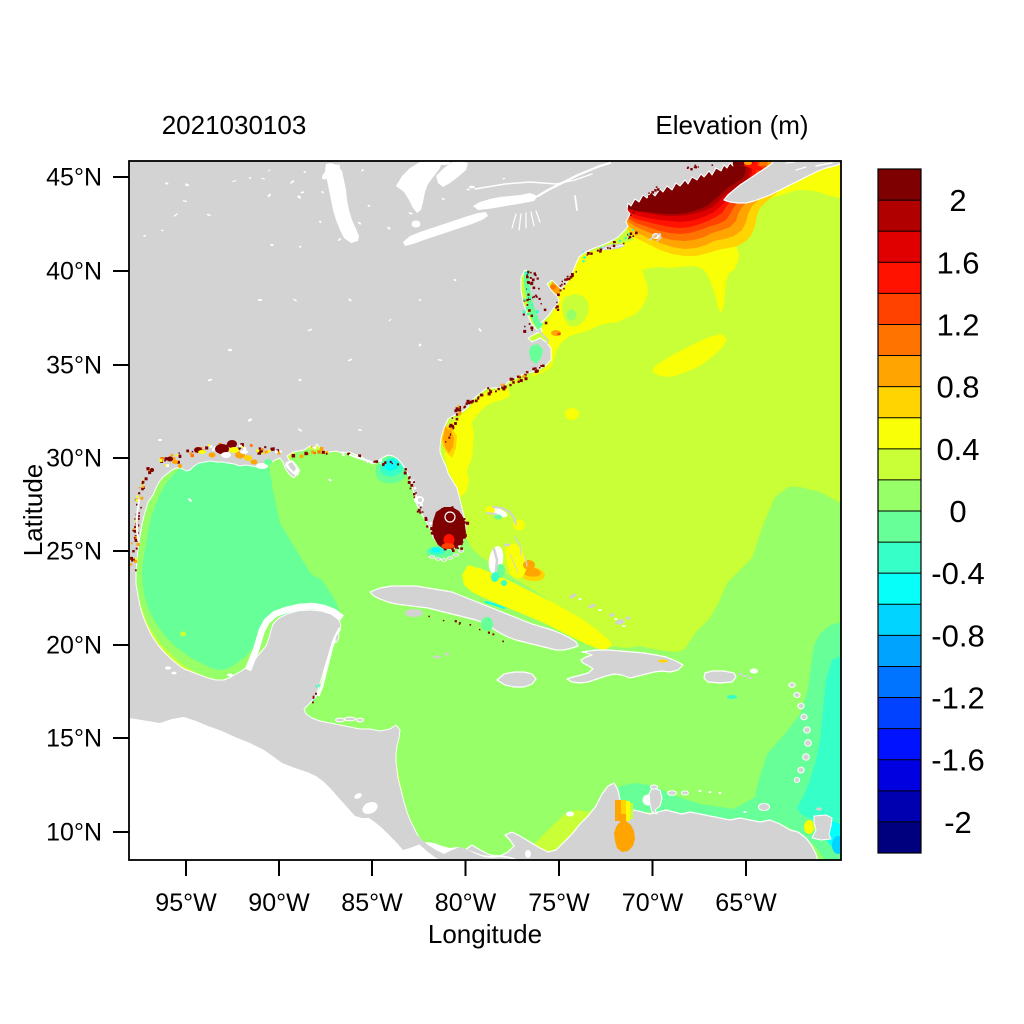  Describe the element at coordinates (74, 366) in the screenshot. I see `svg-text: 35°N` at that location.